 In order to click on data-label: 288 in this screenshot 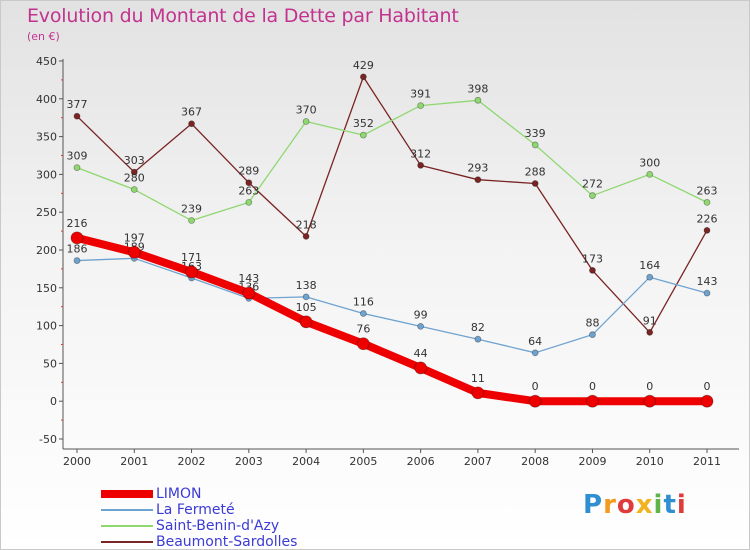, I will do `click(535, 171)`.